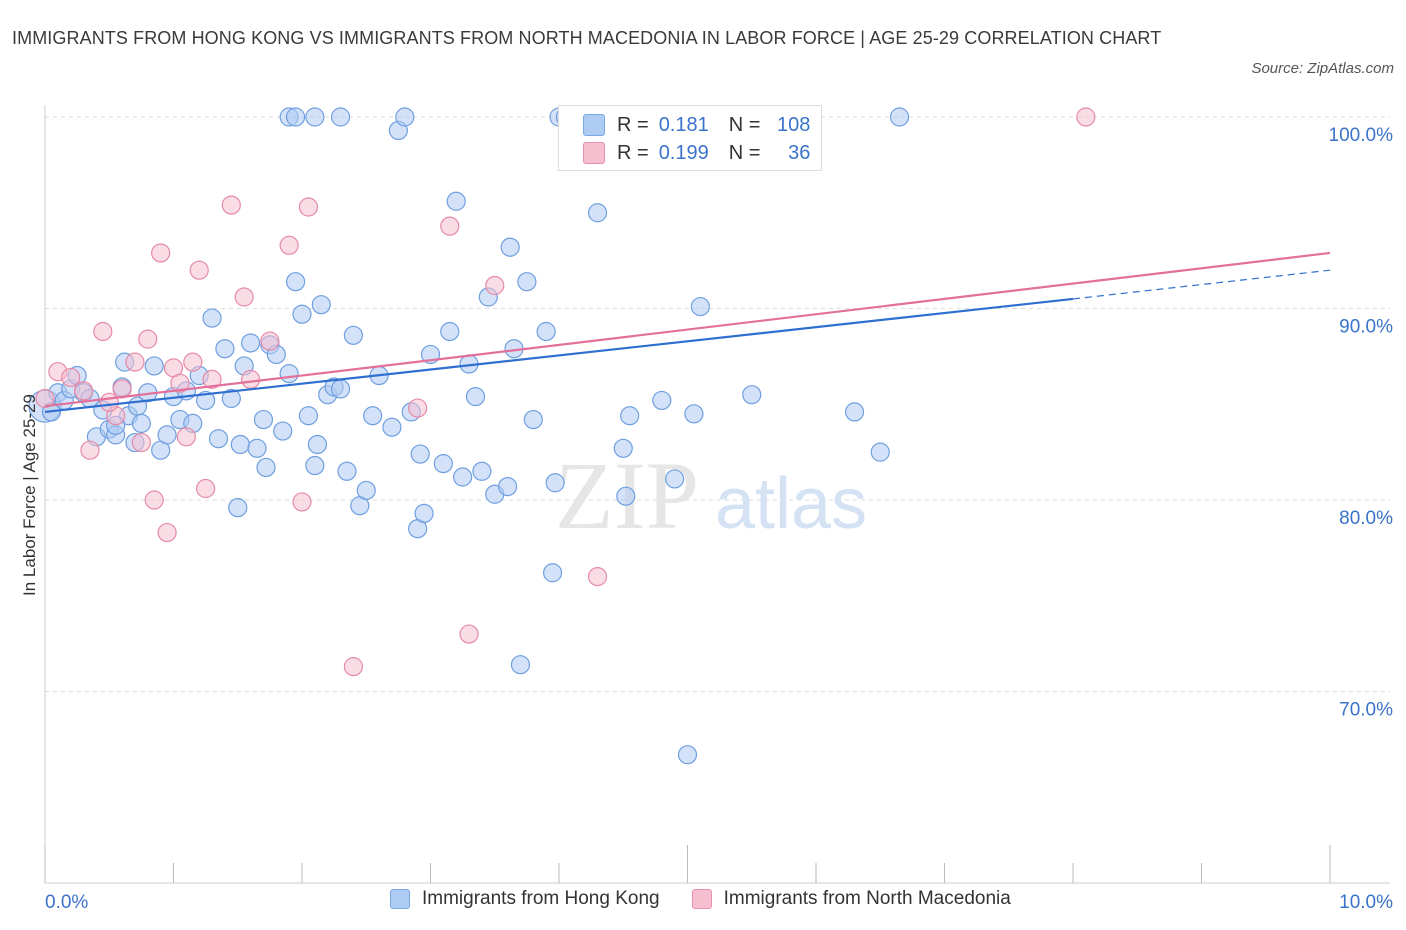 The width and height of the screenshot is (1406, 930). Describe the element at coordinates (541, 898) in the screenshot. I see `legend-label-hong-kong: Immigrants from Hong Kong` at that location.